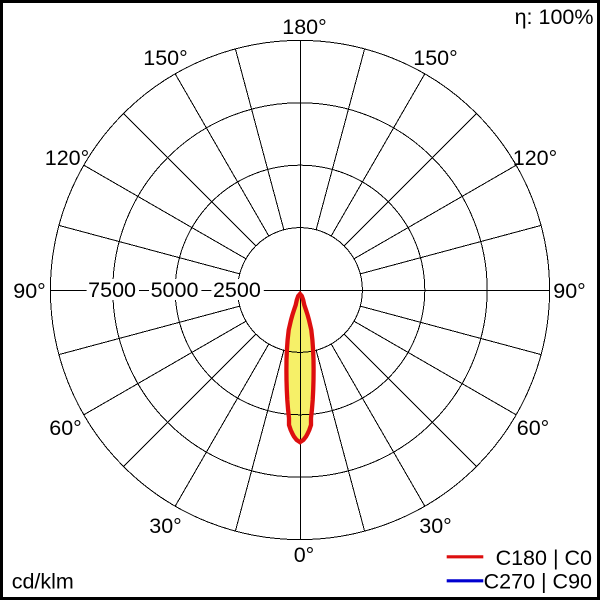 This screenshot has width=600, height=600. I want to click on svg-text: η: 100%, so click(554, 17).